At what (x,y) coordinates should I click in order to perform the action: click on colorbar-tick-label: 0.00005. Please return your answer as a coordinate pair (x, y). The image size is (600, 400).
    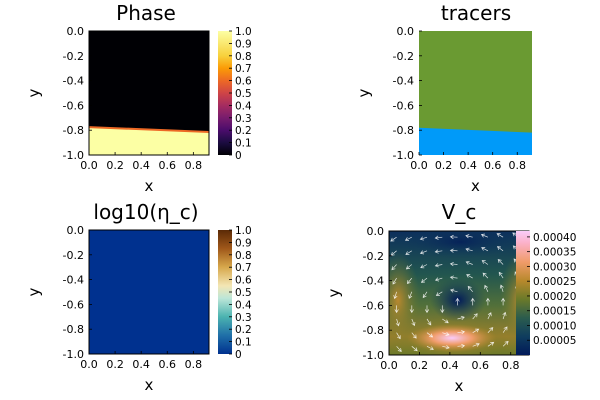
    Looking at the image, I should click on (554, 341).